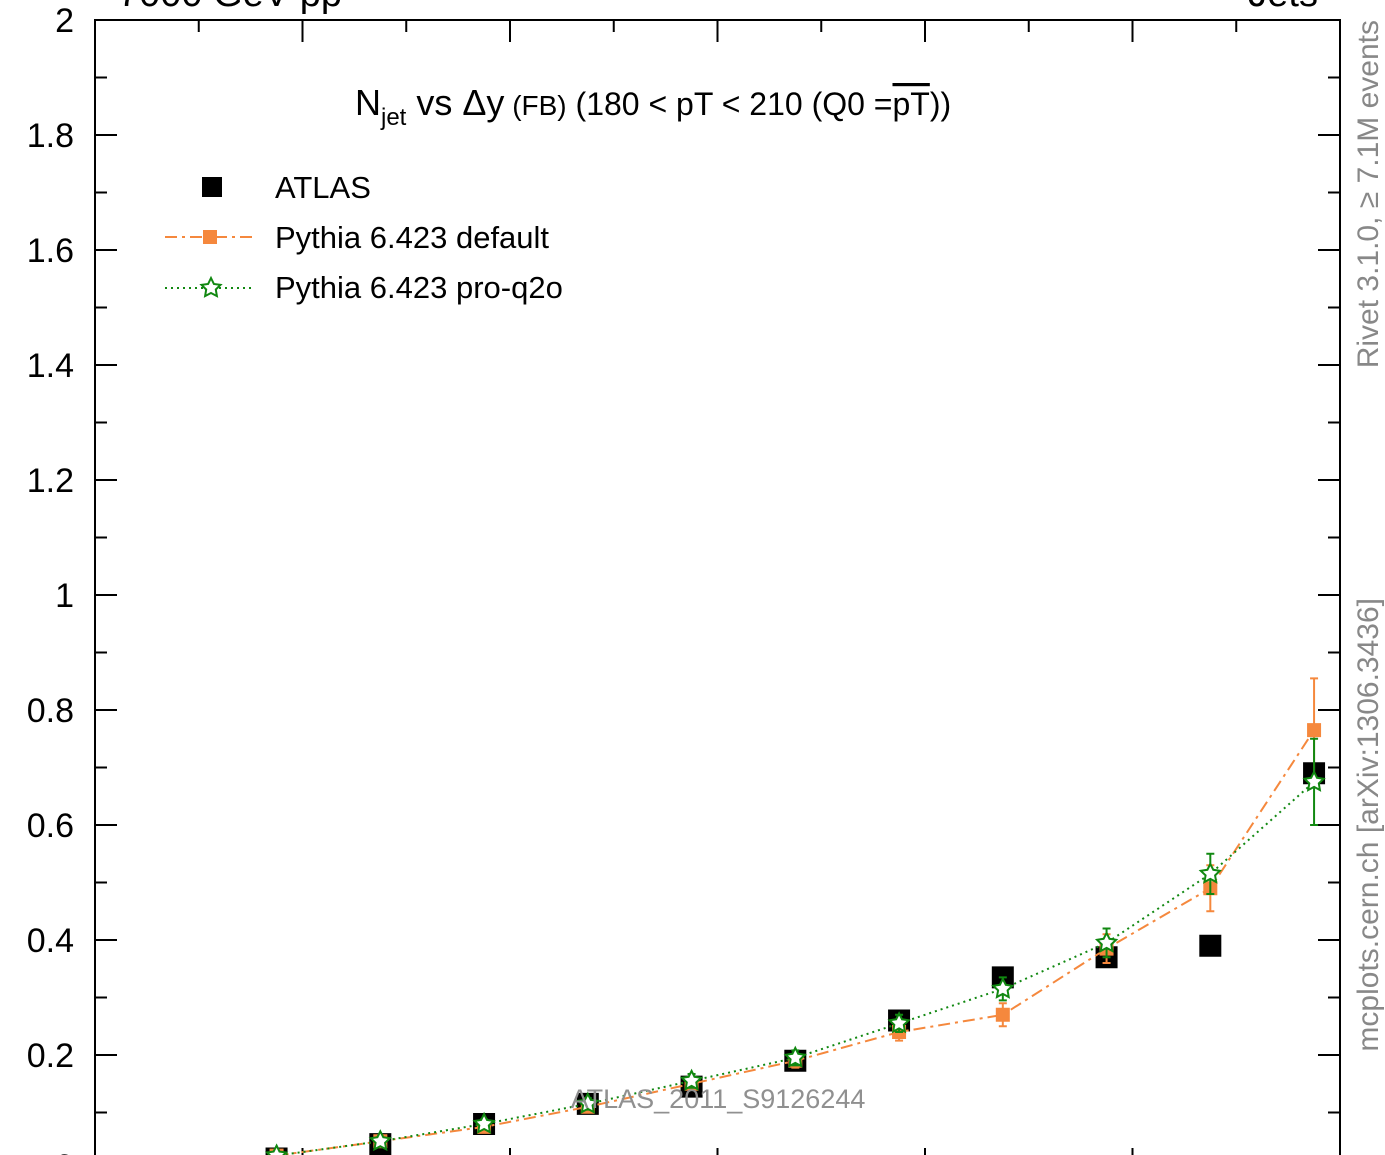 This screenshot has width=1385, height=1155. Describe the element at coordinates (1210, 945) in the screenshot. I see `data-point-atlas` at that location.